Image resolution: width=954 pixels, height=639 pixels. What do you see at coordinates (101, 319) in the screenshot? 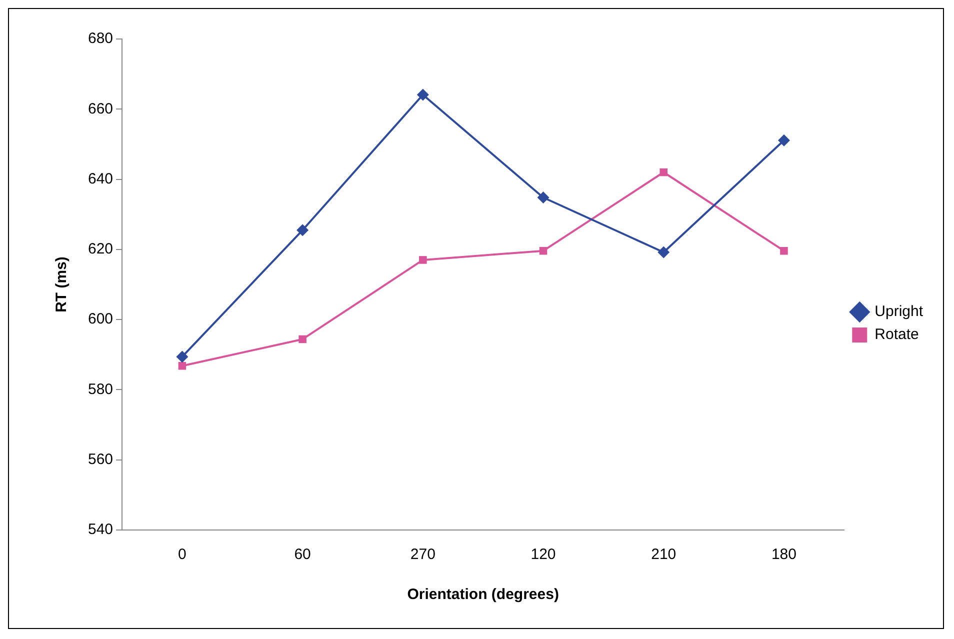
I see `y-tick-label: 600` at bounding box center [101, 319].